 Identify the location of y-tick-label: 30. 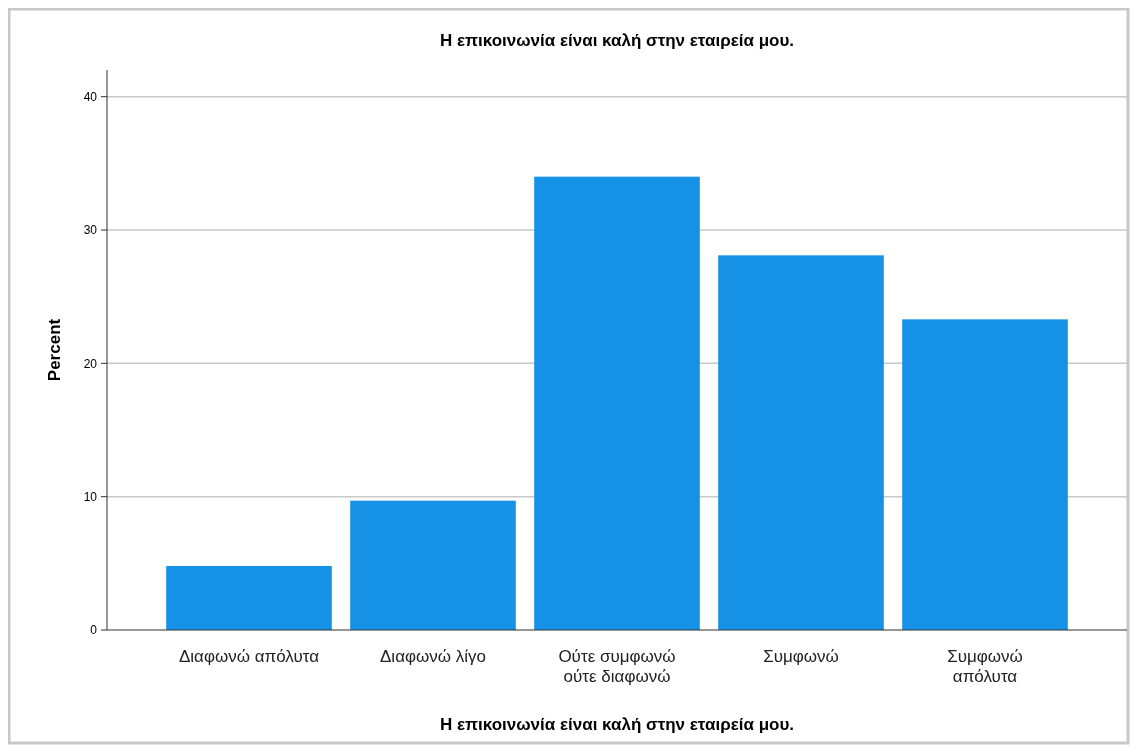
(90, 230).